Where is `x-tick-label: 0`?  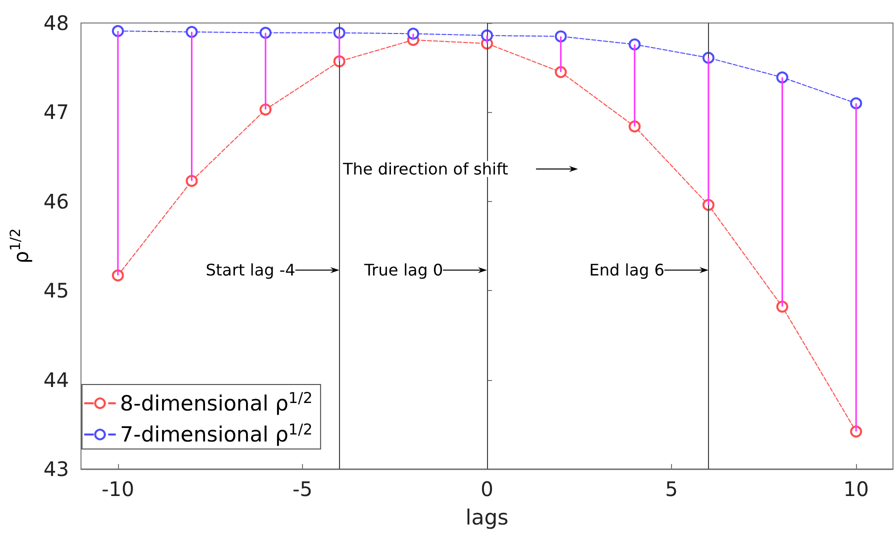
x-tick-label: 0 is located at coordinates (487, 489).